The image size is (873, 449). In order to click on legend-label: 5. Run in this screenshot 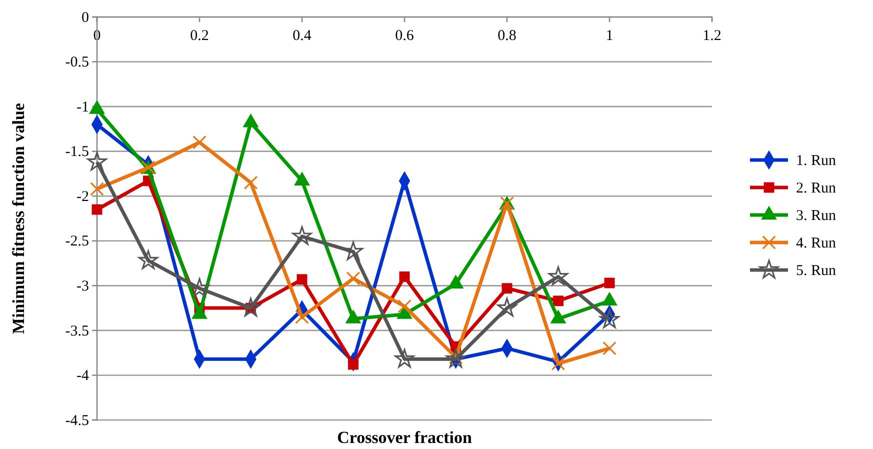, I will do `click(816, 271)`.